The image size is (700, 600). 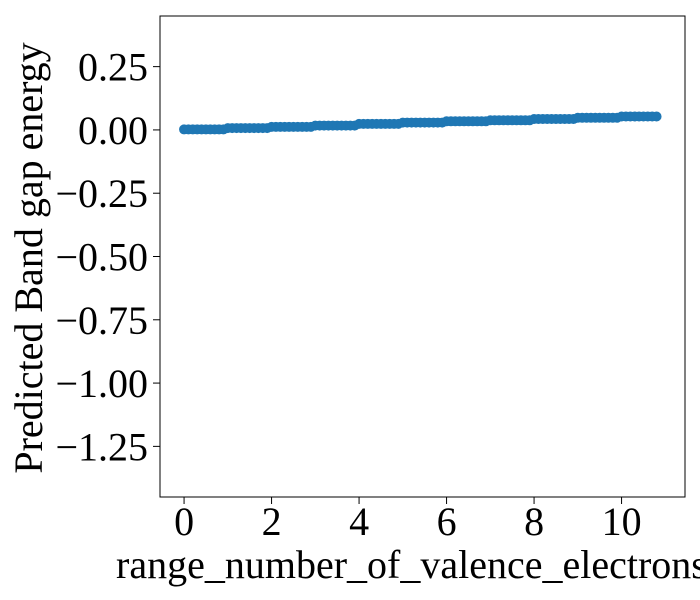 What do you see at coordinates (28, 257) in the screenshot?
I see `y-axis-label: Predicted Band gap energy` at bounding box center [28, 257].